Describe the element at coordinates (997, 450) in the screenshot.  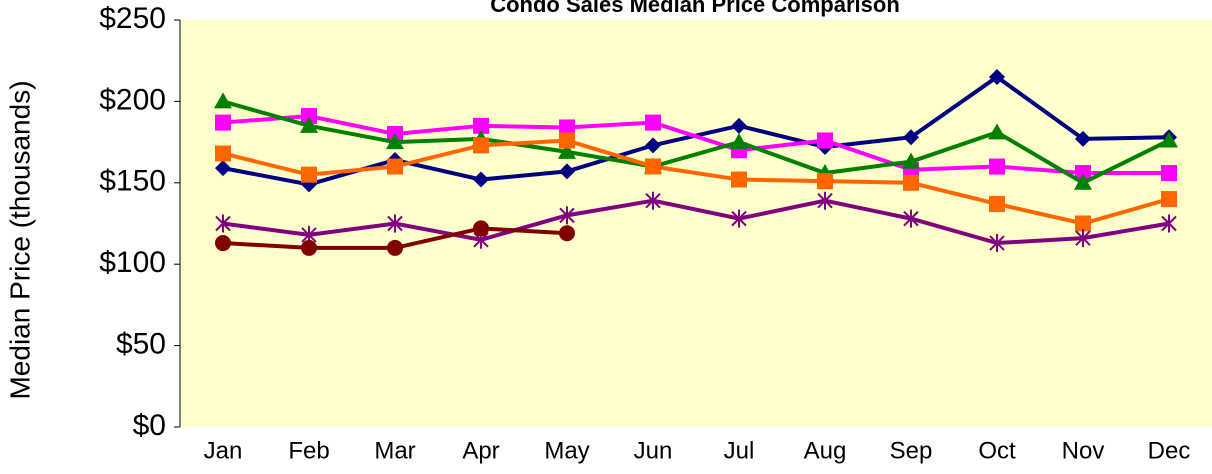
I see `x-tick-label: Oct` at that location.